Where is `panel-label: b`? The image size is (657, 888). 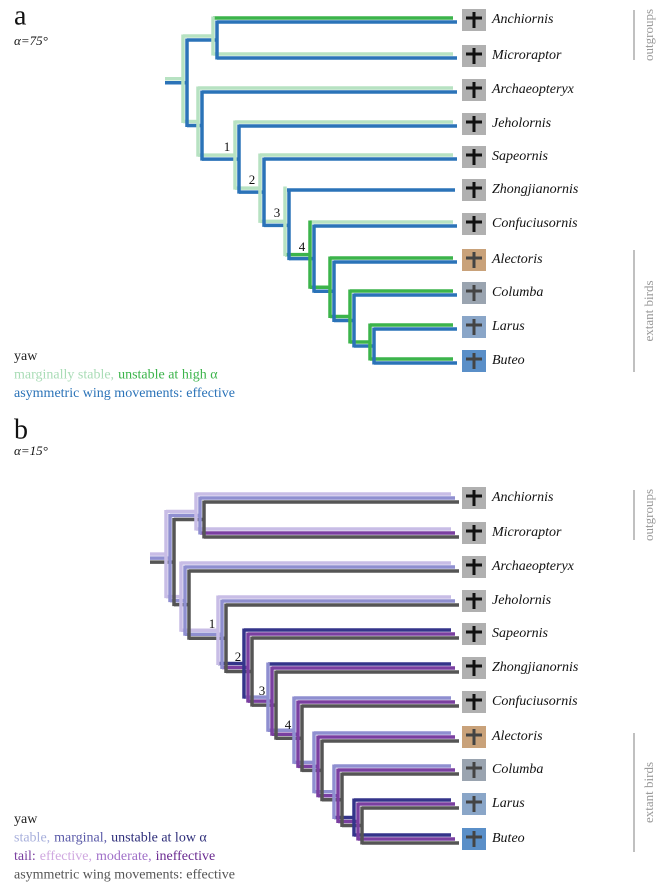 panel-label: b is located at coordinates (21, 429).